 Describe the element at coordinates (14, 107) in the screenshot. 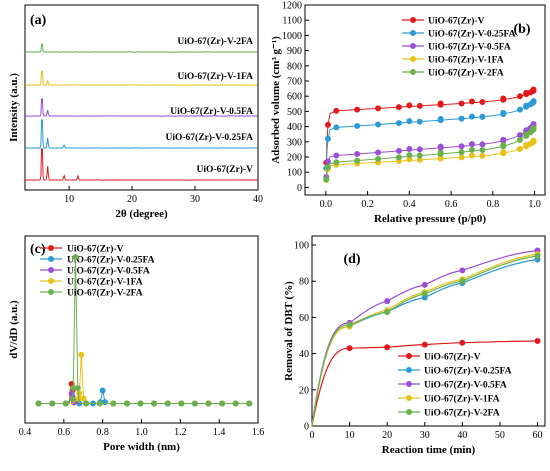

I see `panel-a-ylabel: Intensity (a.u.)` at that location.